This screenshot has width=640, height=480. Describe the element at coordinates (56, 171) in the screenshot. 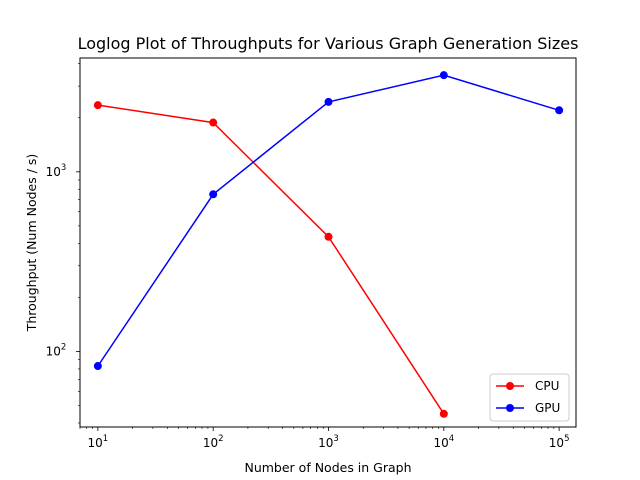

I see `y-tick-label: 10³` at that location.